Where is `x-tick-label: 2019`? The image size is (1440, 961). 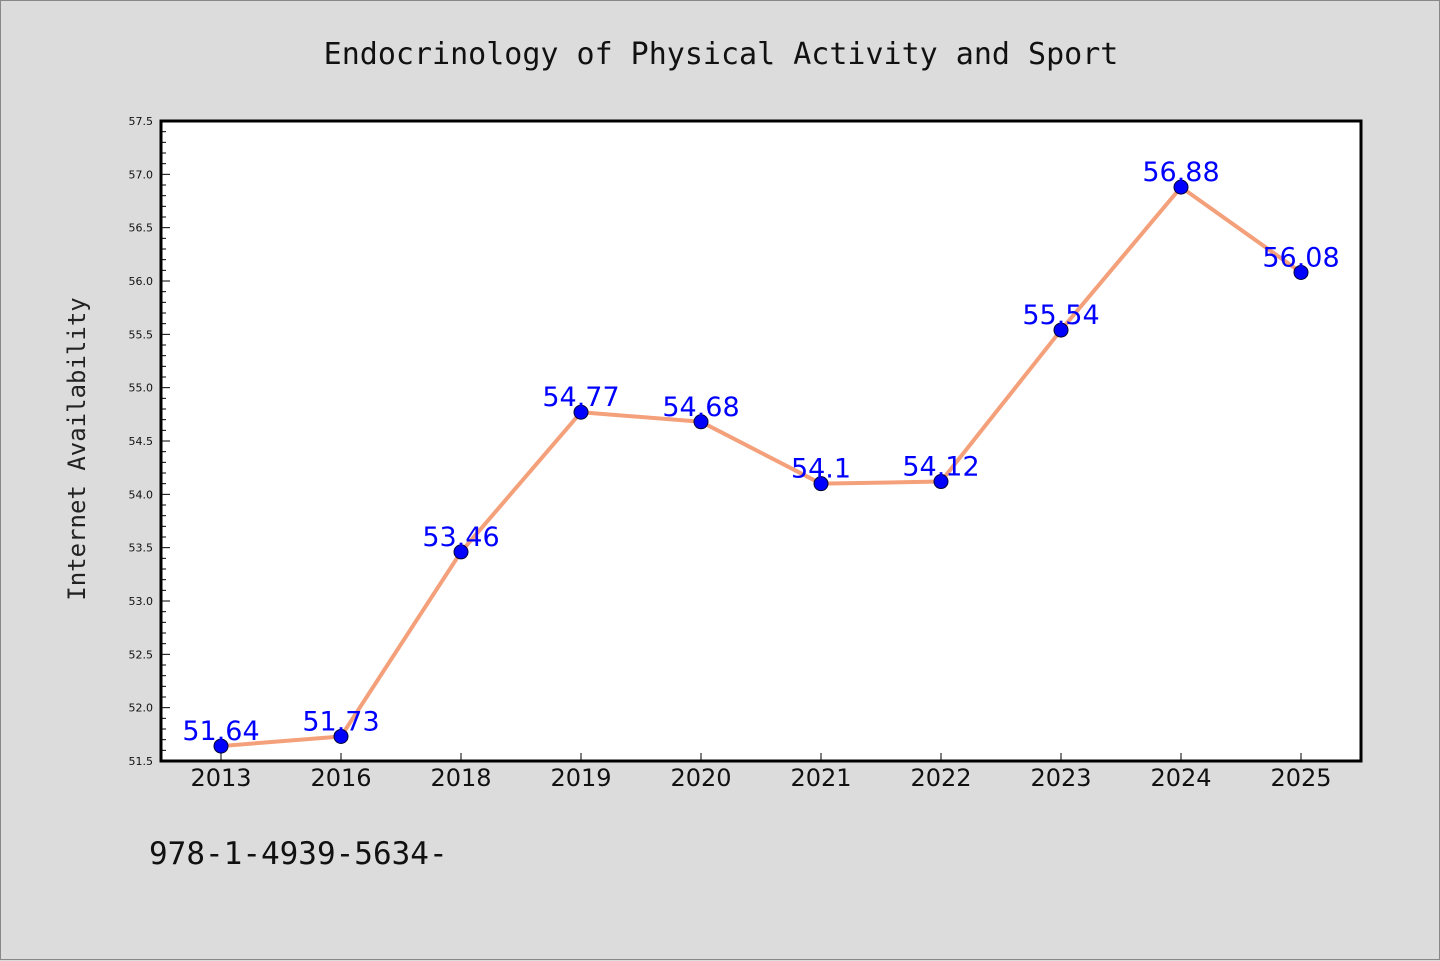
x-tick-label: 2019 is located at coordinates (580, 778).